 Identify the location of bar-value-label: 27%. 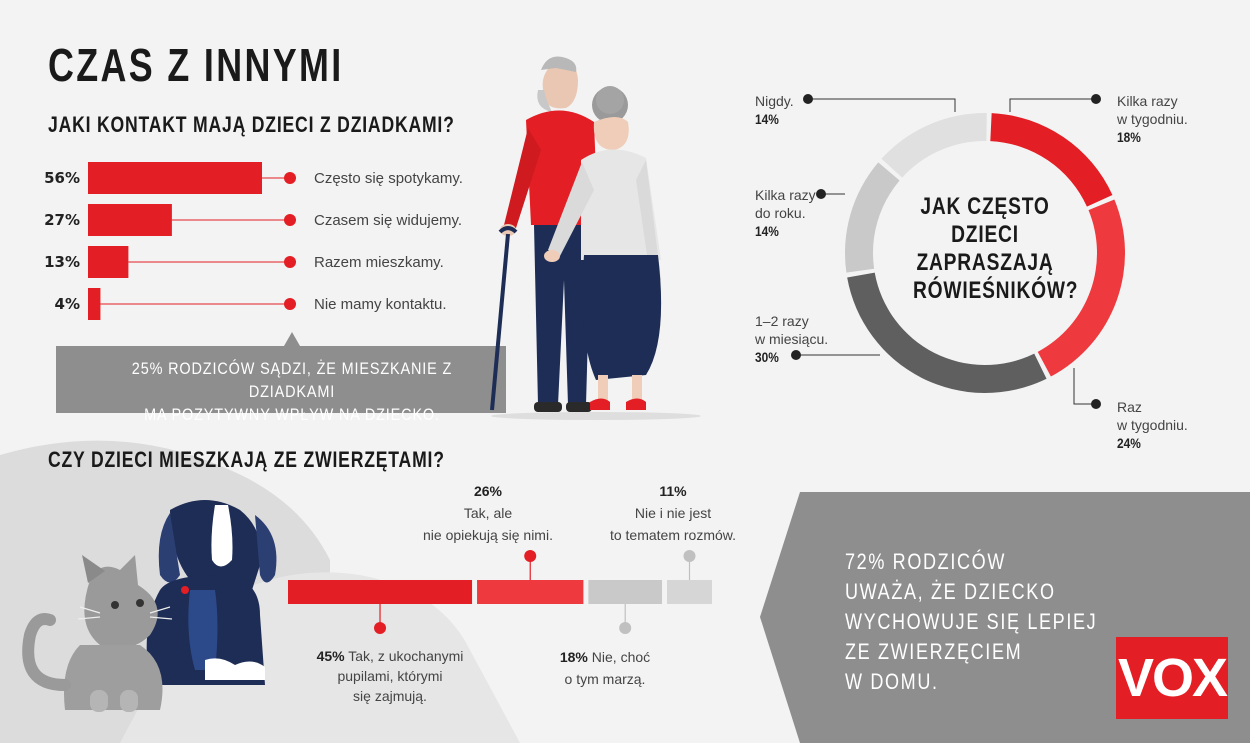
(62, 220).